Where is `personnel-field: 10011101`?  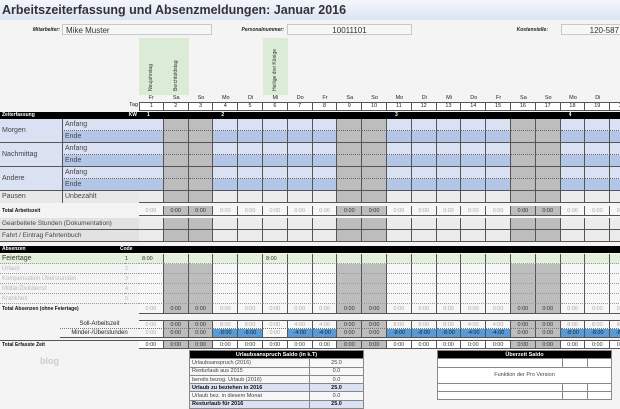
personnel-field: 10011101 is located at coordinates (349, 29).